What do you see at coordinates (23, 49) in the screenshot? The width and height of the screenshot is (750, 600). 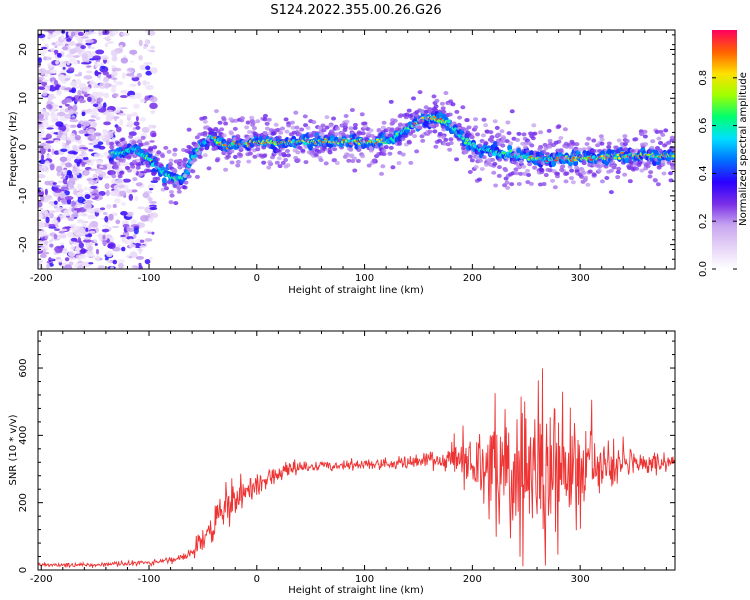 I see `spectrogram-y-tick-label: 20` at bounding box center [23, 49].